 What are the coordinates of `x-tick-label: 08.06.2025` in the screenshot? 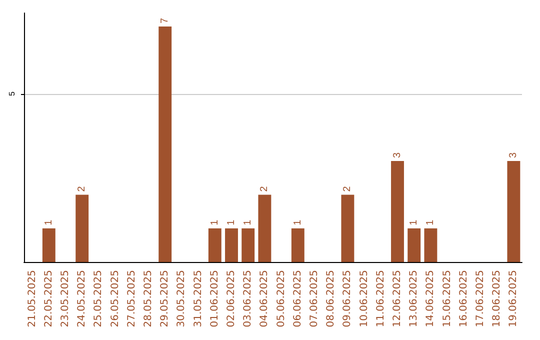 It's located at (331, 299).